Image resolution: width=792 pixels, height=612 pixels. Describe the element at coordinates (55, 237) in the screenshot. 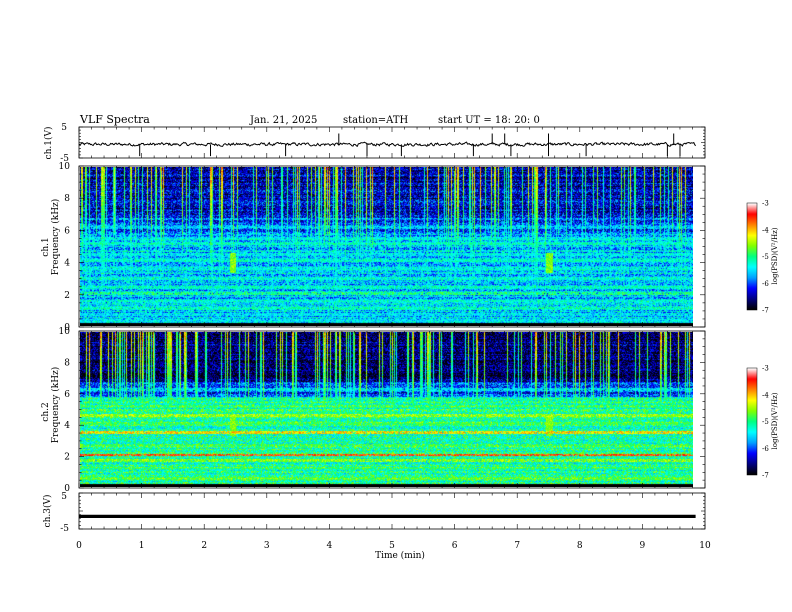

I see `ch1-frequency-ylabel: Frequency (kHz)` at that location.